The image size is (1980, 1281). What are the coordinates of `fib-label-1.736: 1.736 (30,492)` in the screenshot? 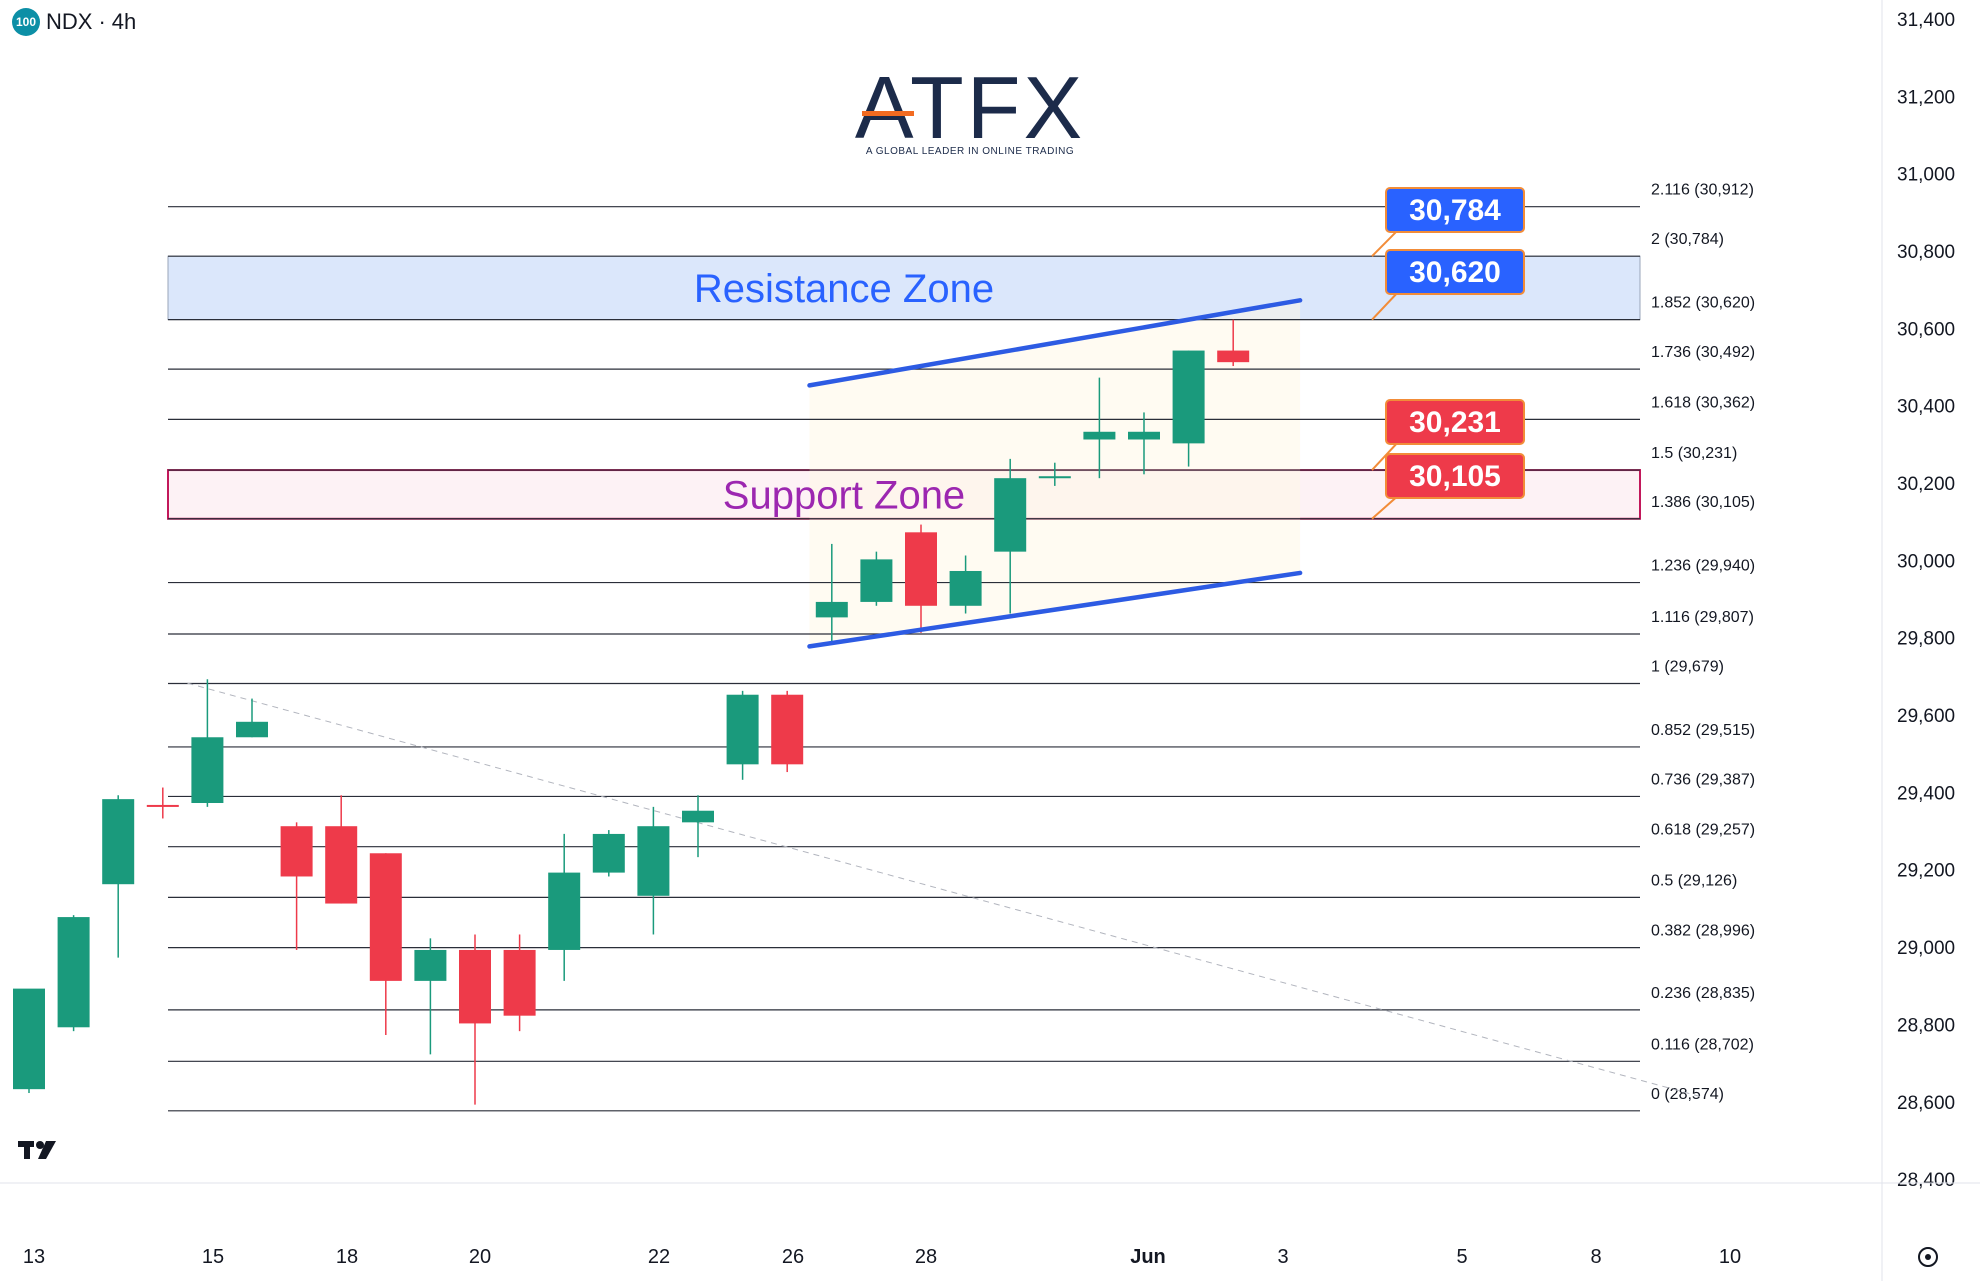 It's located at (1703, 352).